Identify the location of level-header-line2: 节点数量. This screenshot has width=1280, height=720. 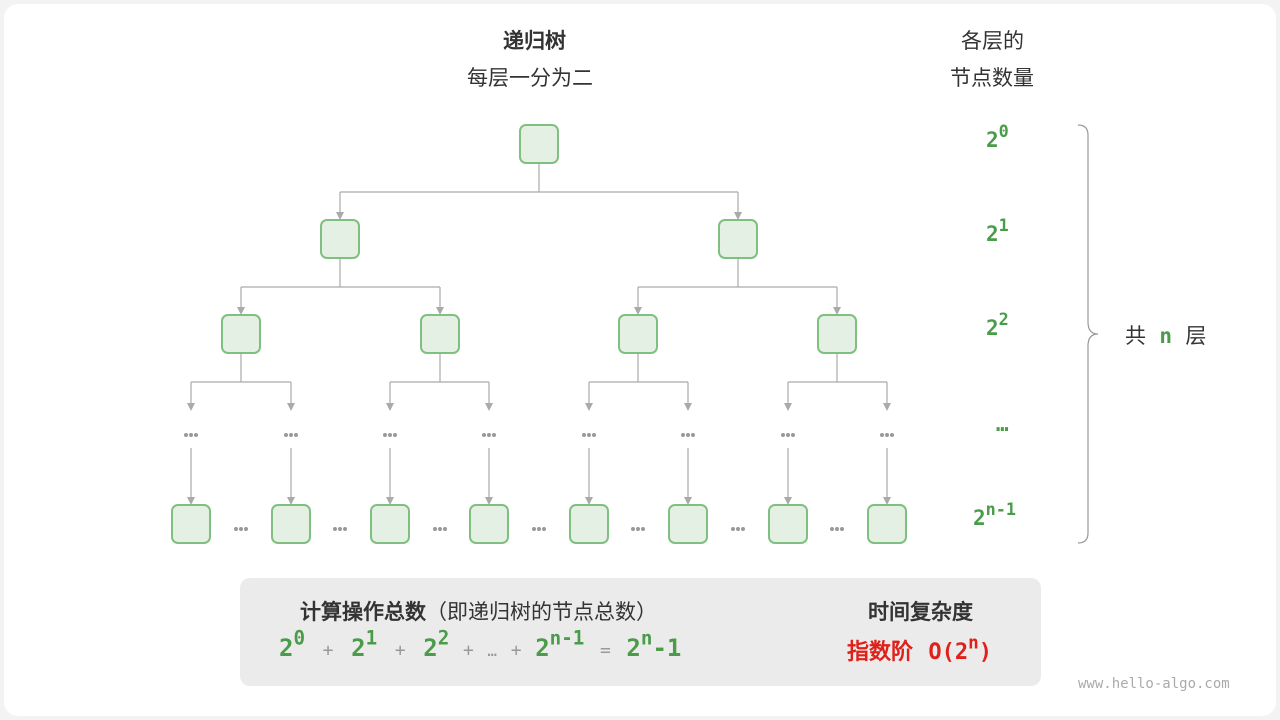
(992, 78).